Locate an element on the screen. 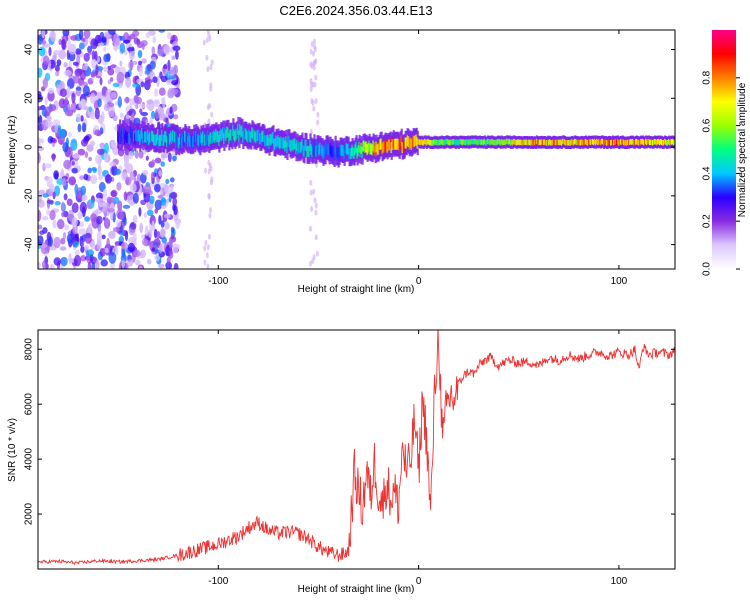 This screenshot has height=600, width=750. x-tick-label: 100 is located at coordinates (619, 581).